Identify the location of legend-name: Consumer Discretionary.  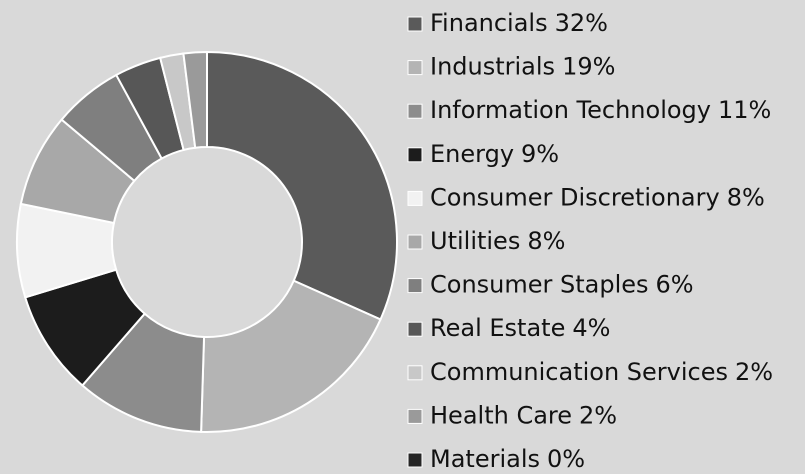
(575, 197).